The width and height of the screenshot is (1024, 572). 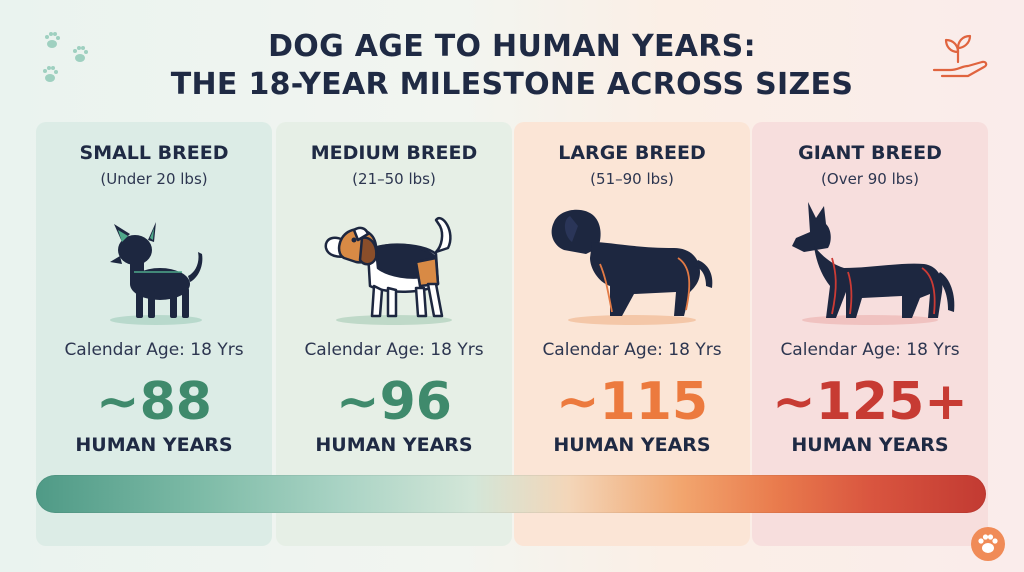 I want to click on breed-name: GIANT BREED, so click(x=870, y=153).